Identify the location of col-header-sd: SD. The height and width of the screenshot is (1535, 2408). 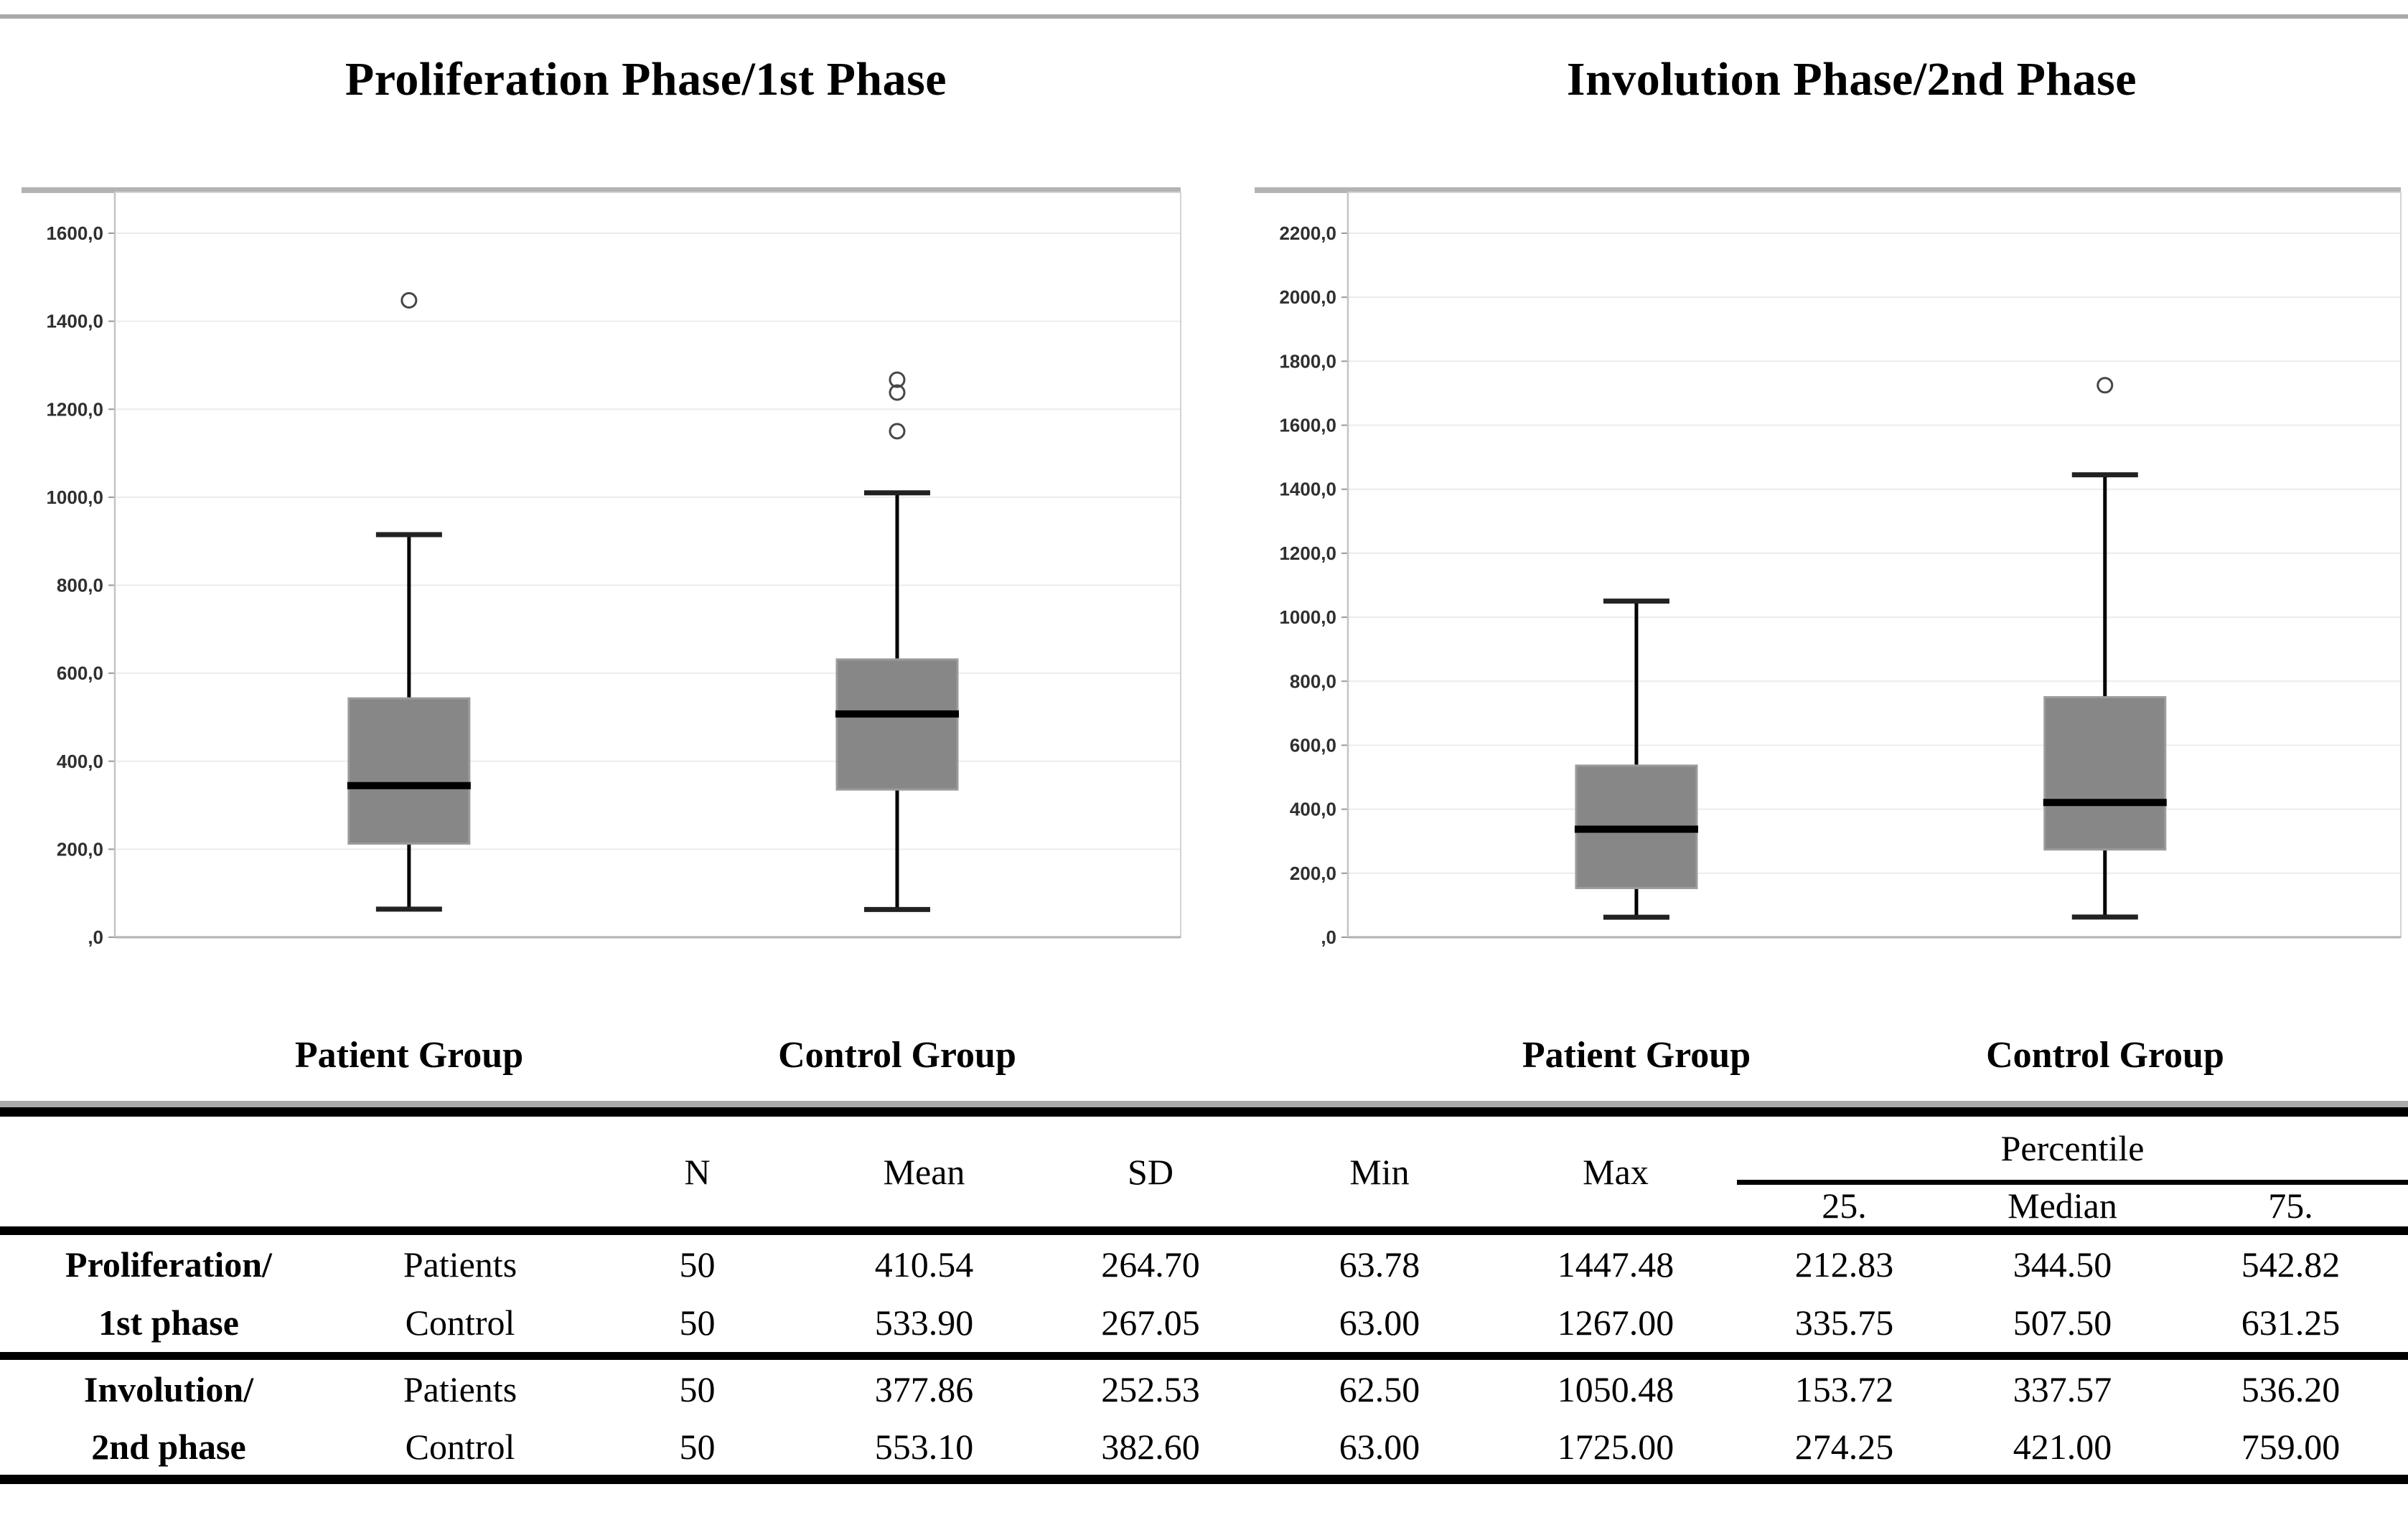
(1151, 1173).